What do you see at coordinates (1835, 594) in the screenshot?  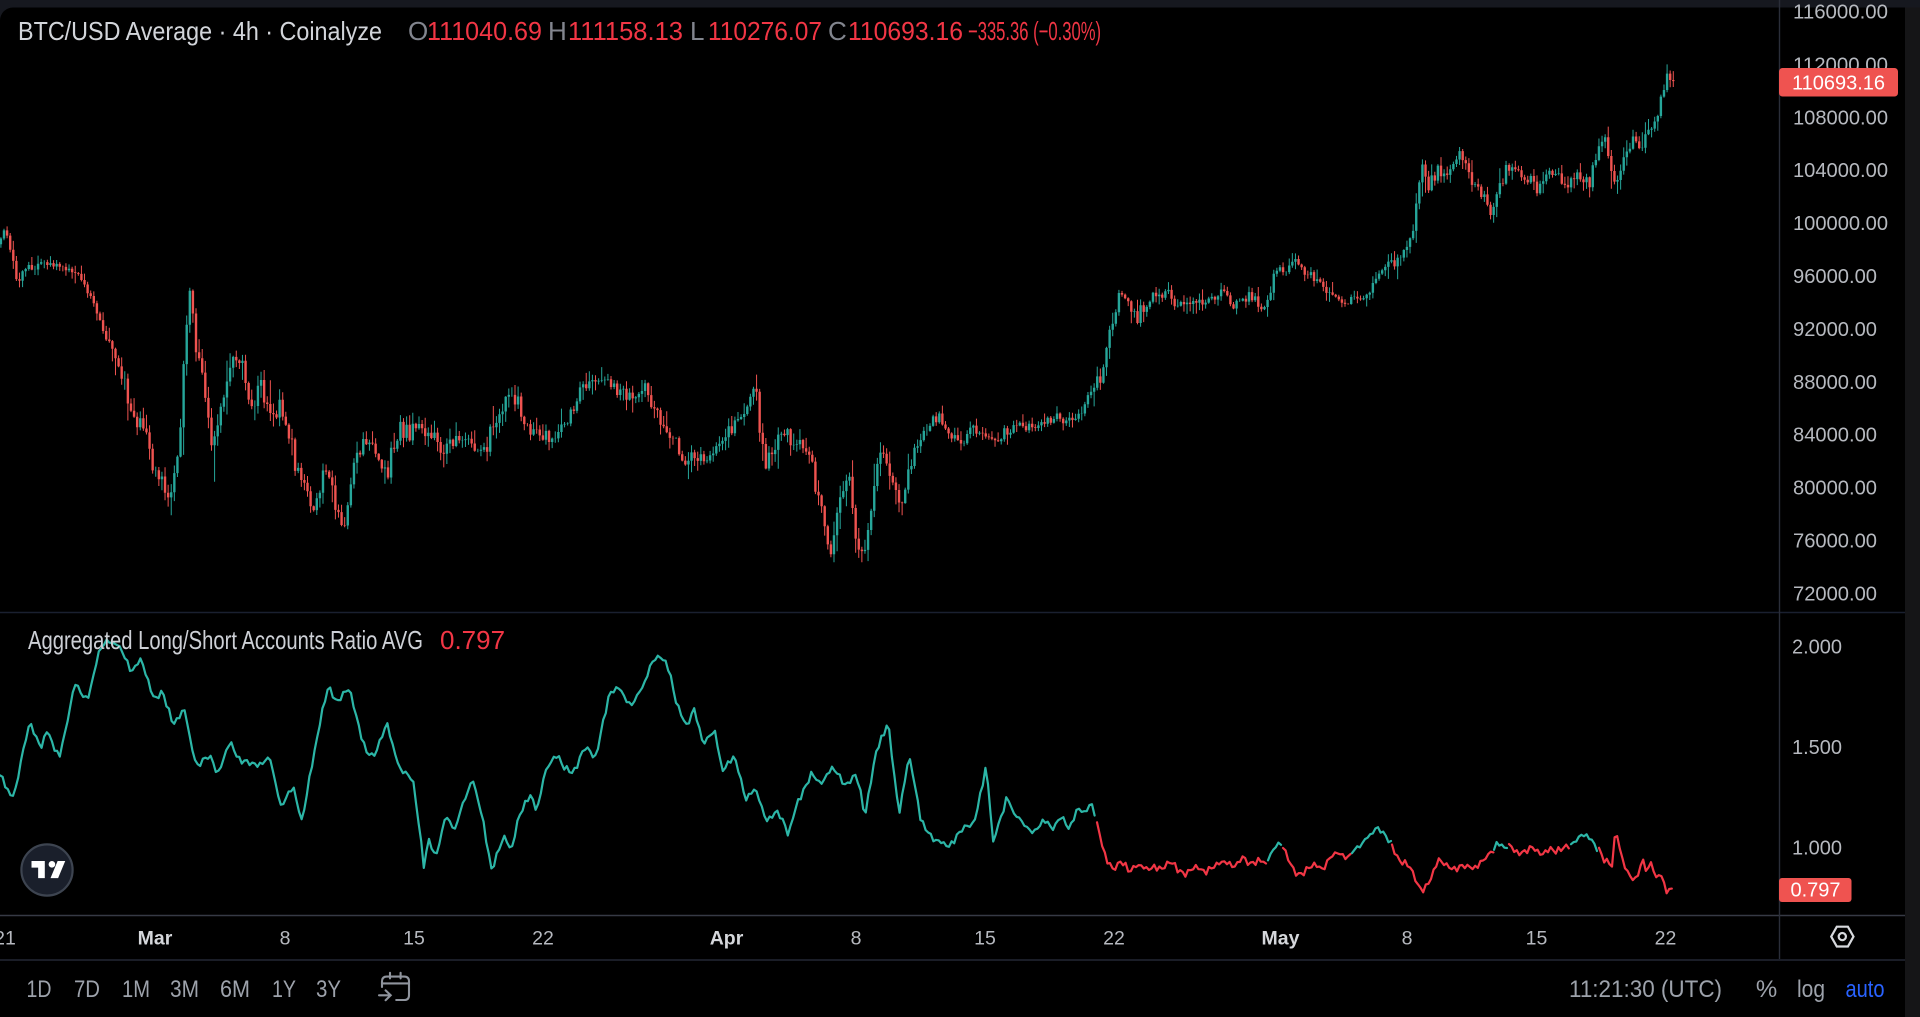 I see `svg-text: 72000.00` at bounding box center [1835, 594].